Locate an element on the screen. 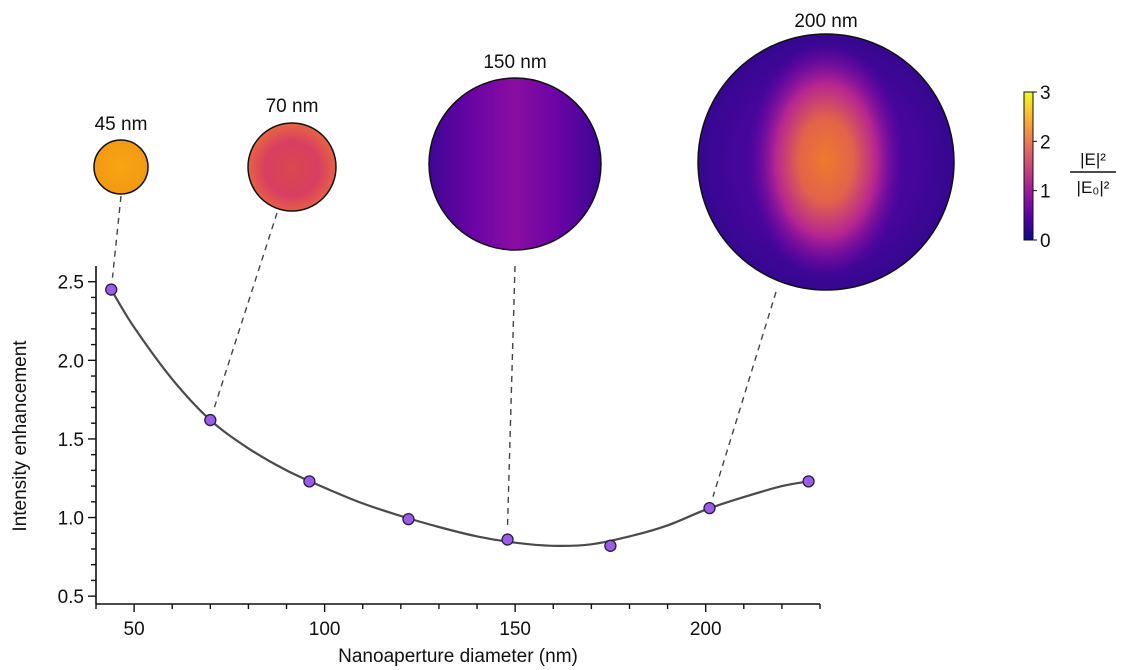  y-tick-label: 1.5 is located at coordinates (71, 440).